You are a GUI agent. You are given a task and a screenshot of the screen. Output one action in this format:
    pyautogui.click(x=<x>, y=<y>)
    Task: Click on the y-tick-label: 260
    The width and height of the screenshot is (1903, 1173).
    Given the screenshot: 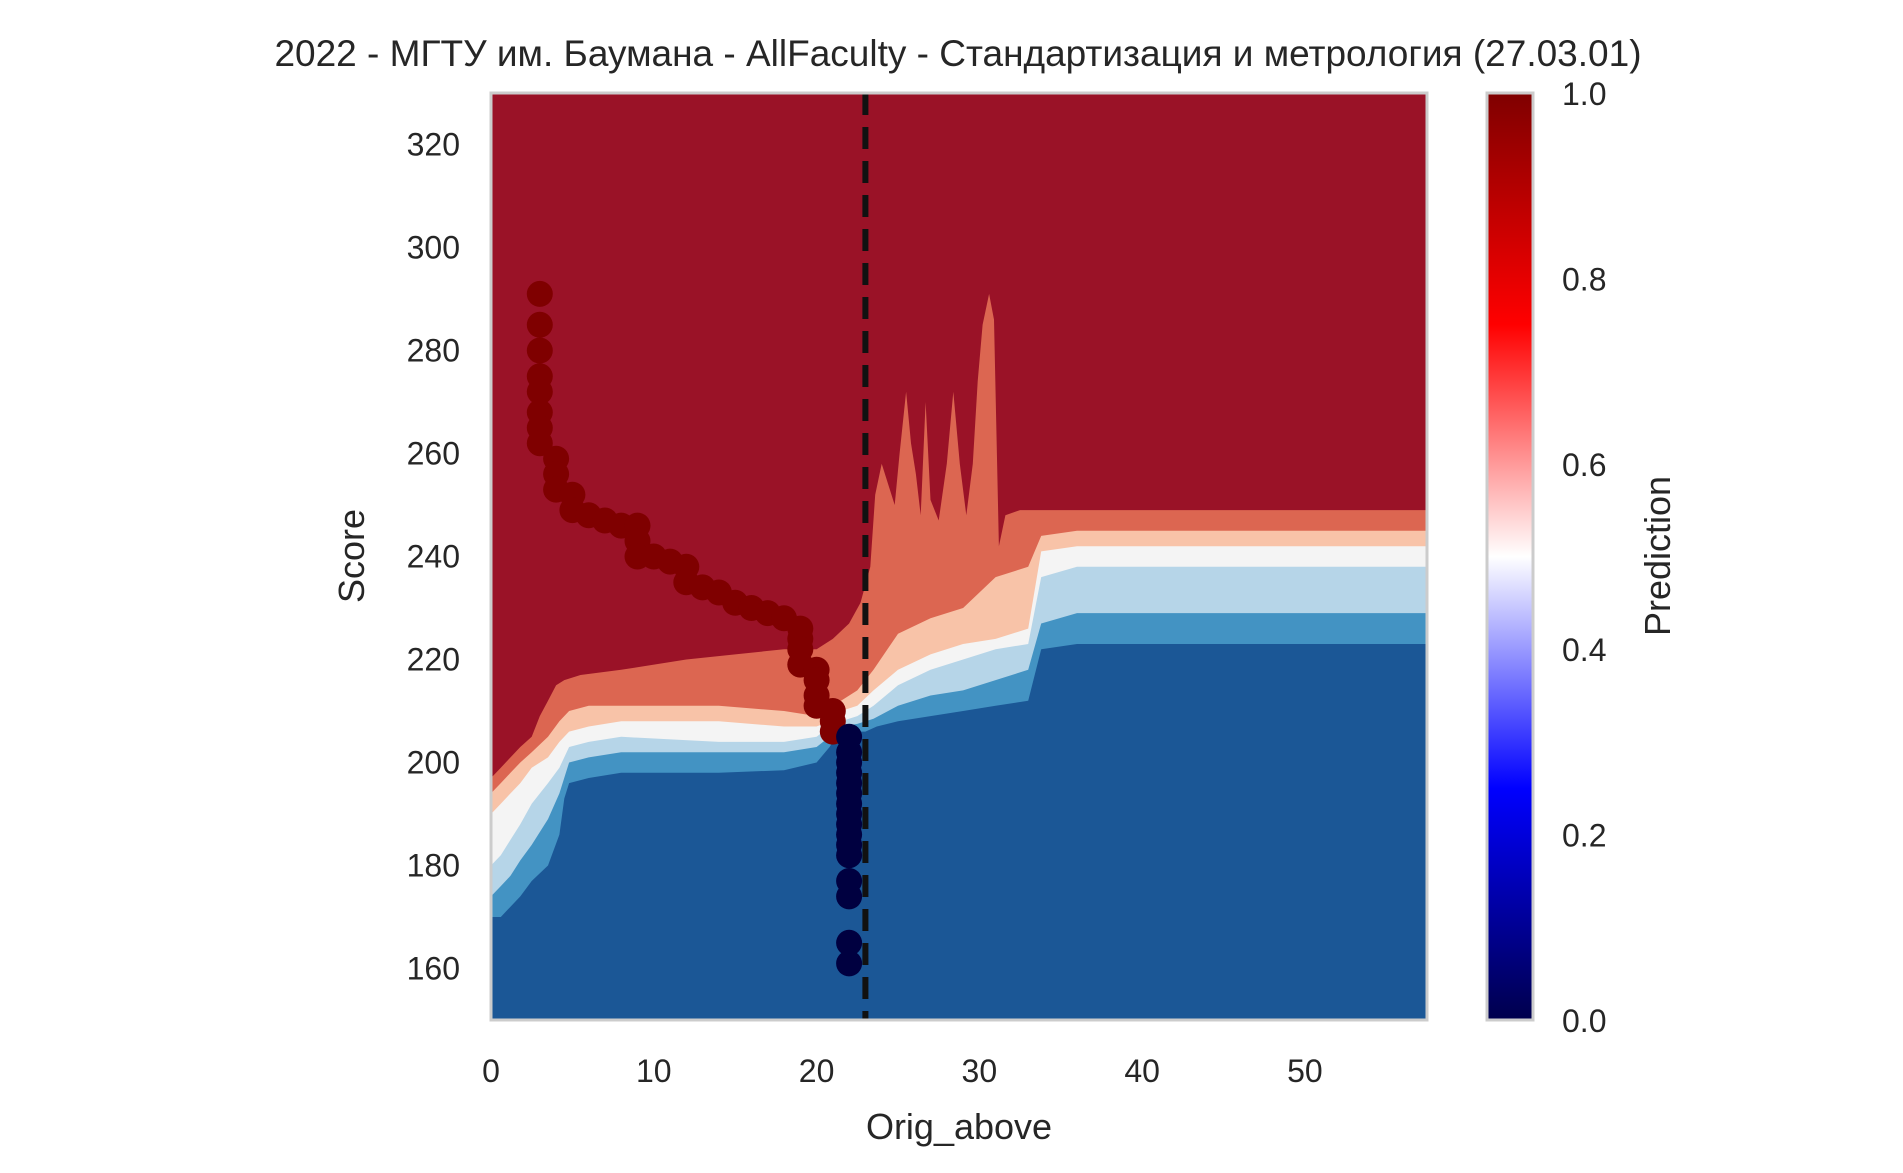 What is the action you would take?
    pyautogui.click(x=433, y=454)
    